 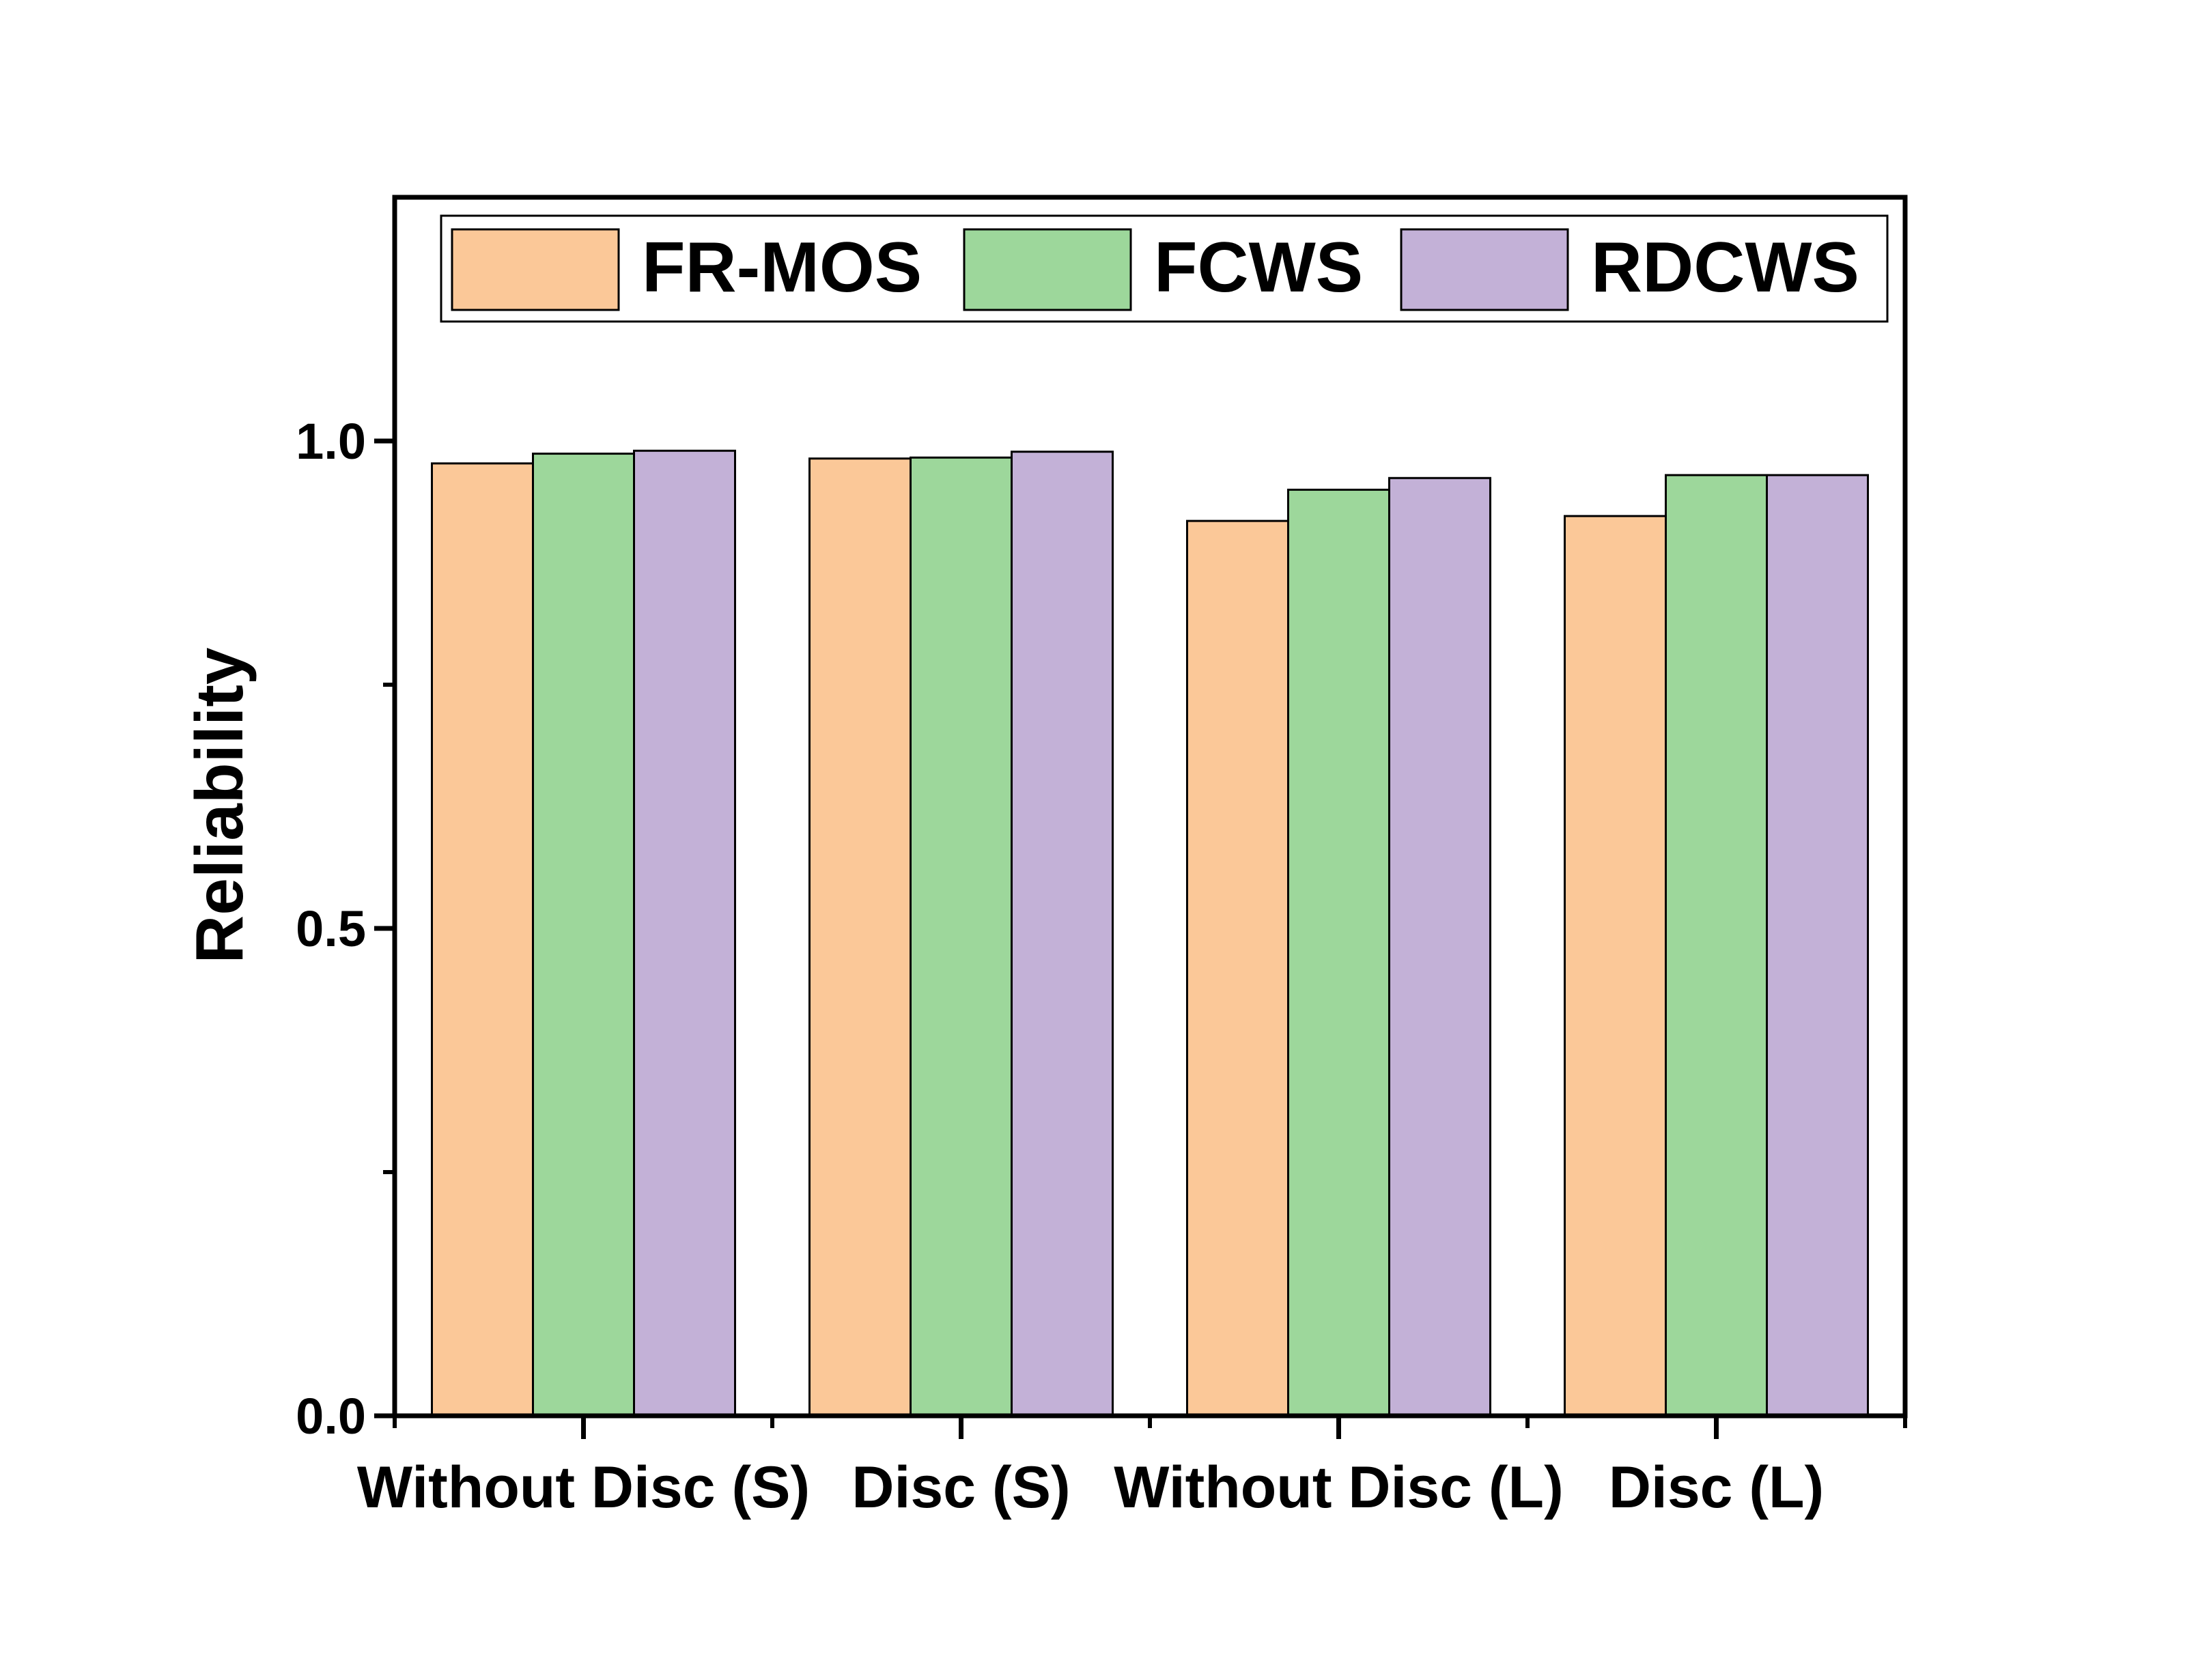 I want to click on bar-fcws-without-disc-s, so click(x=584, y=935).